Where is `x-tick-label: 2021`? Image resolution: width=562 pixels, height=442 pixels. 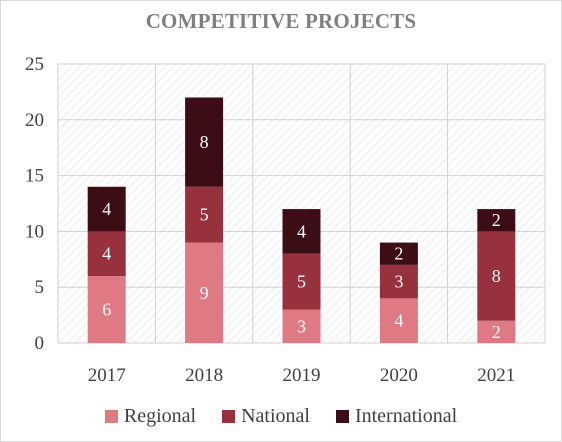 x-tick-label: 2021 is located at coordinates (496, 375).